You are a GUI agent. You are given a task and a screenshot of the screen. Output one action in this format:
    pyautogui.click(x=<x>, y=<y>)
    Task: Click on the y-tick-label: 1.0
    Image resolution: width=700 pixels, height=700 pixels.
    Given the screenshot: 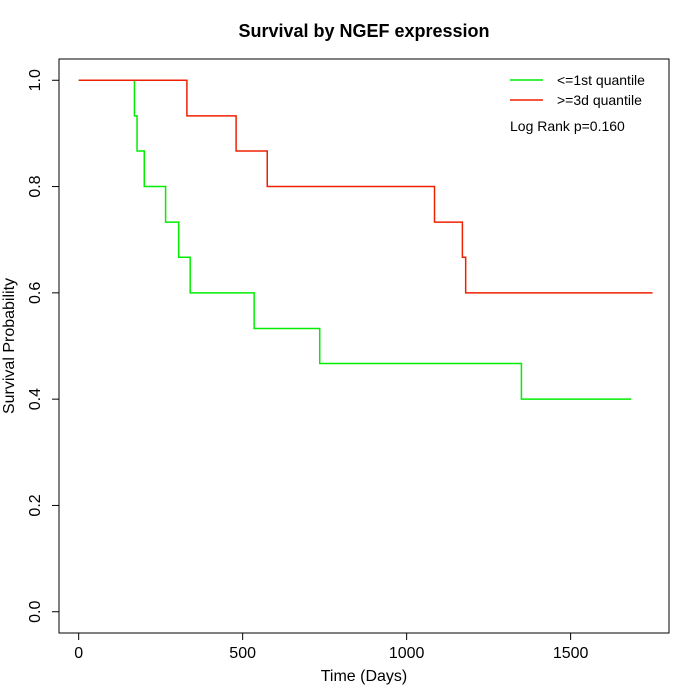 What is the action you would take?
    pyautogui.click(x=35, y=80)
    